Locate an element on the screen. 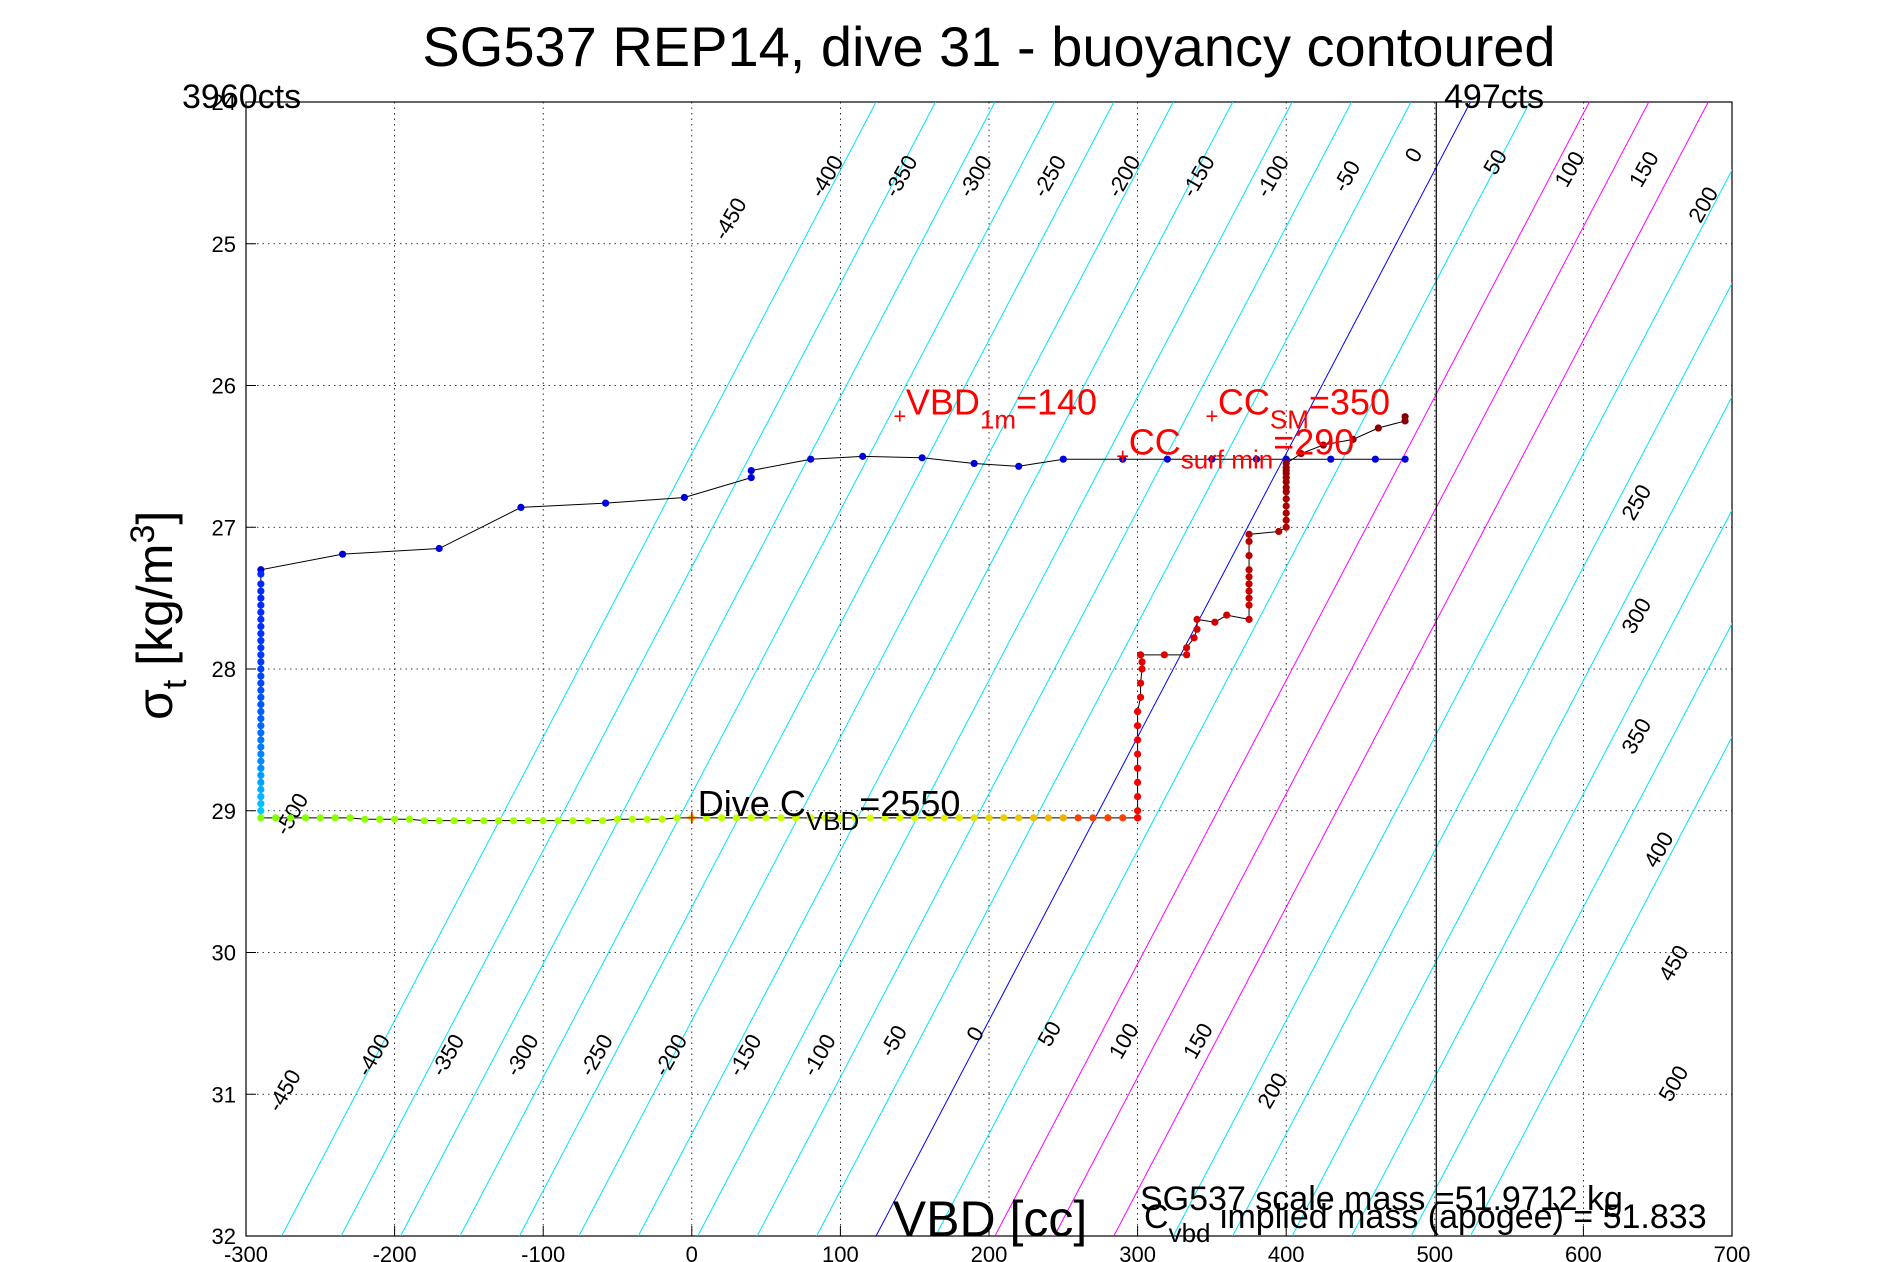 Image resolution: width=1891 pixels, height=1262 pixels. y-tick-label: 31 is located at coordinates (224, 1094).